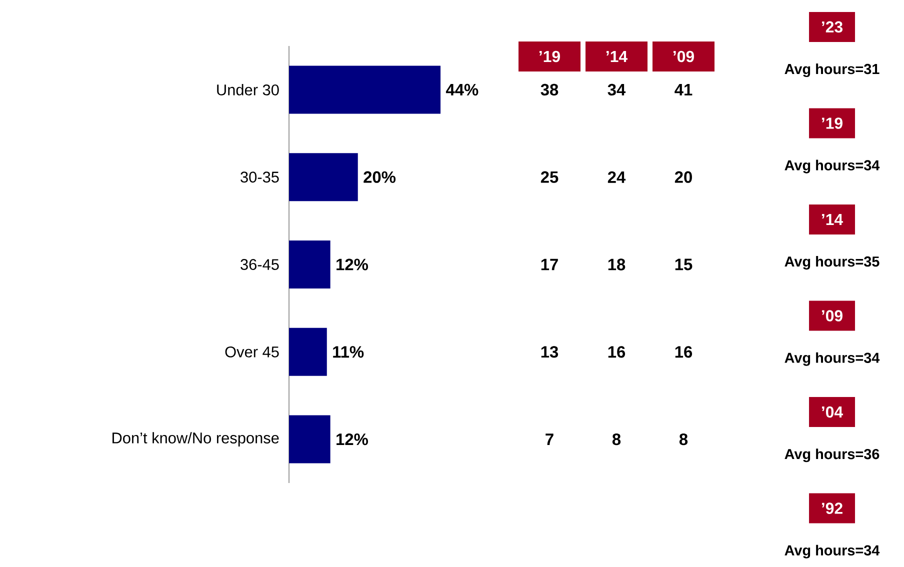 This screenshot has height=567, width=904. What do you see at coordinates (833, 219) in the screenshot?
I see `y-tick-label: ’14` at bounding box center [833, 219].